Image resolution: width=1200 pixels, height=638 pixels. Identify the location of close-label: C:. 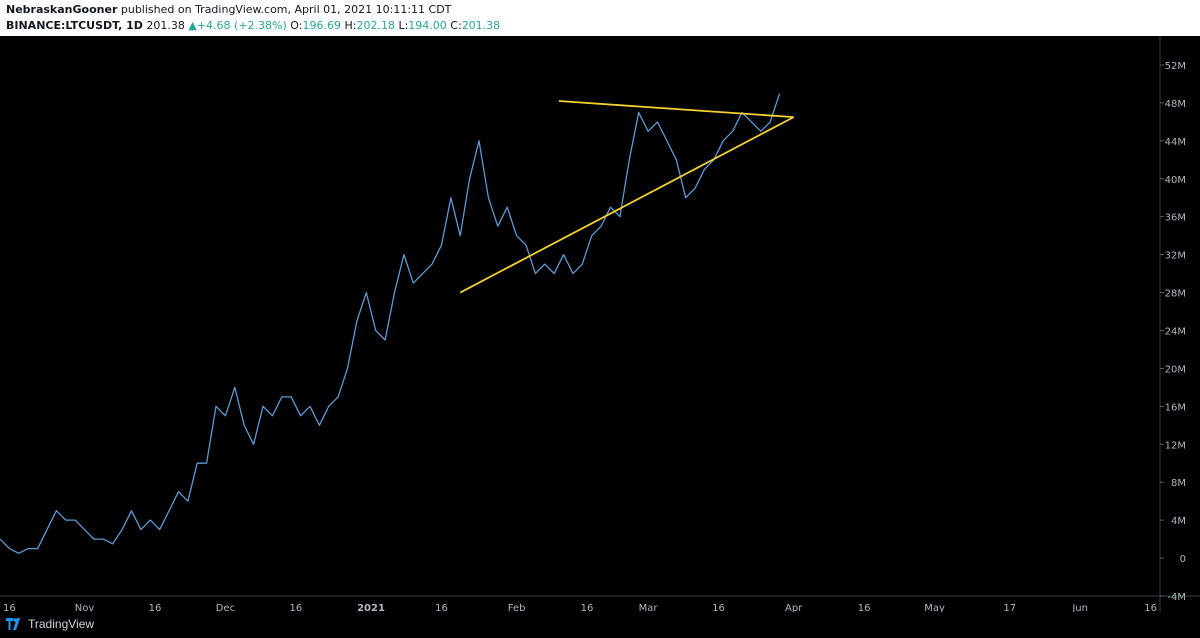
(456, 25).